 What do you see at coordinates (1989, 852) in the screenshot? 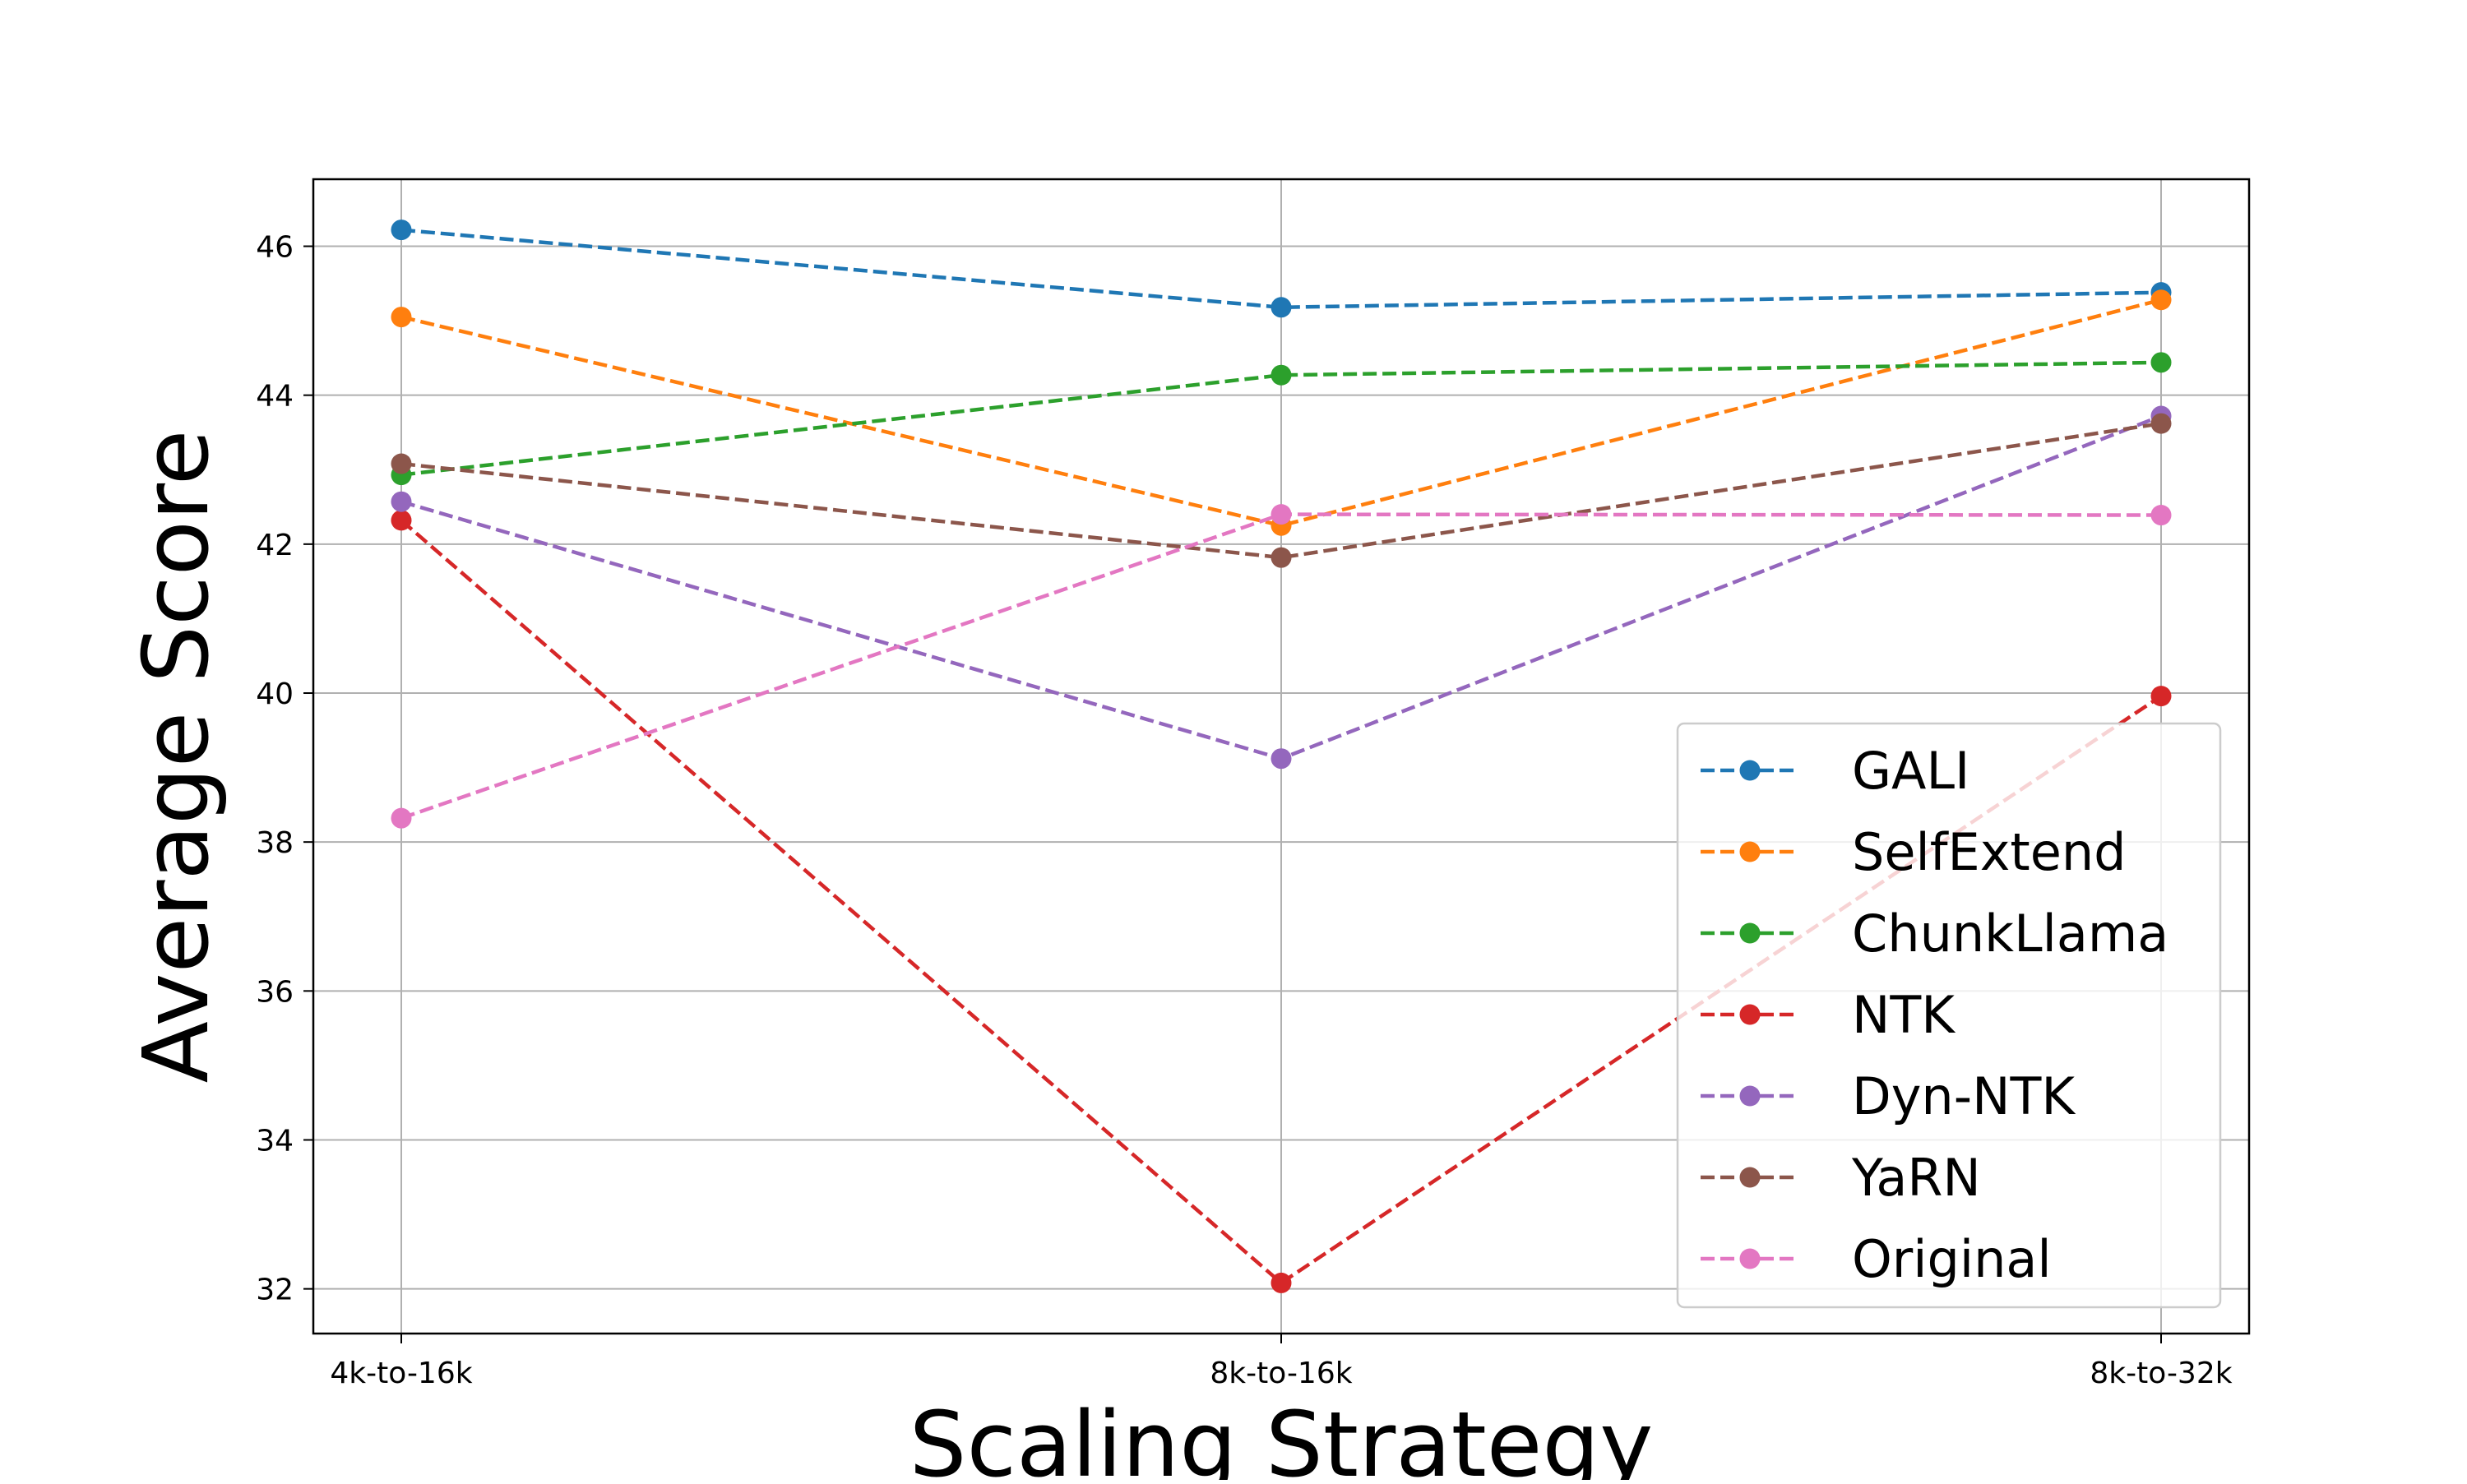
I see `legend-label: SelfExtend` at bounding box center [1989, 852].